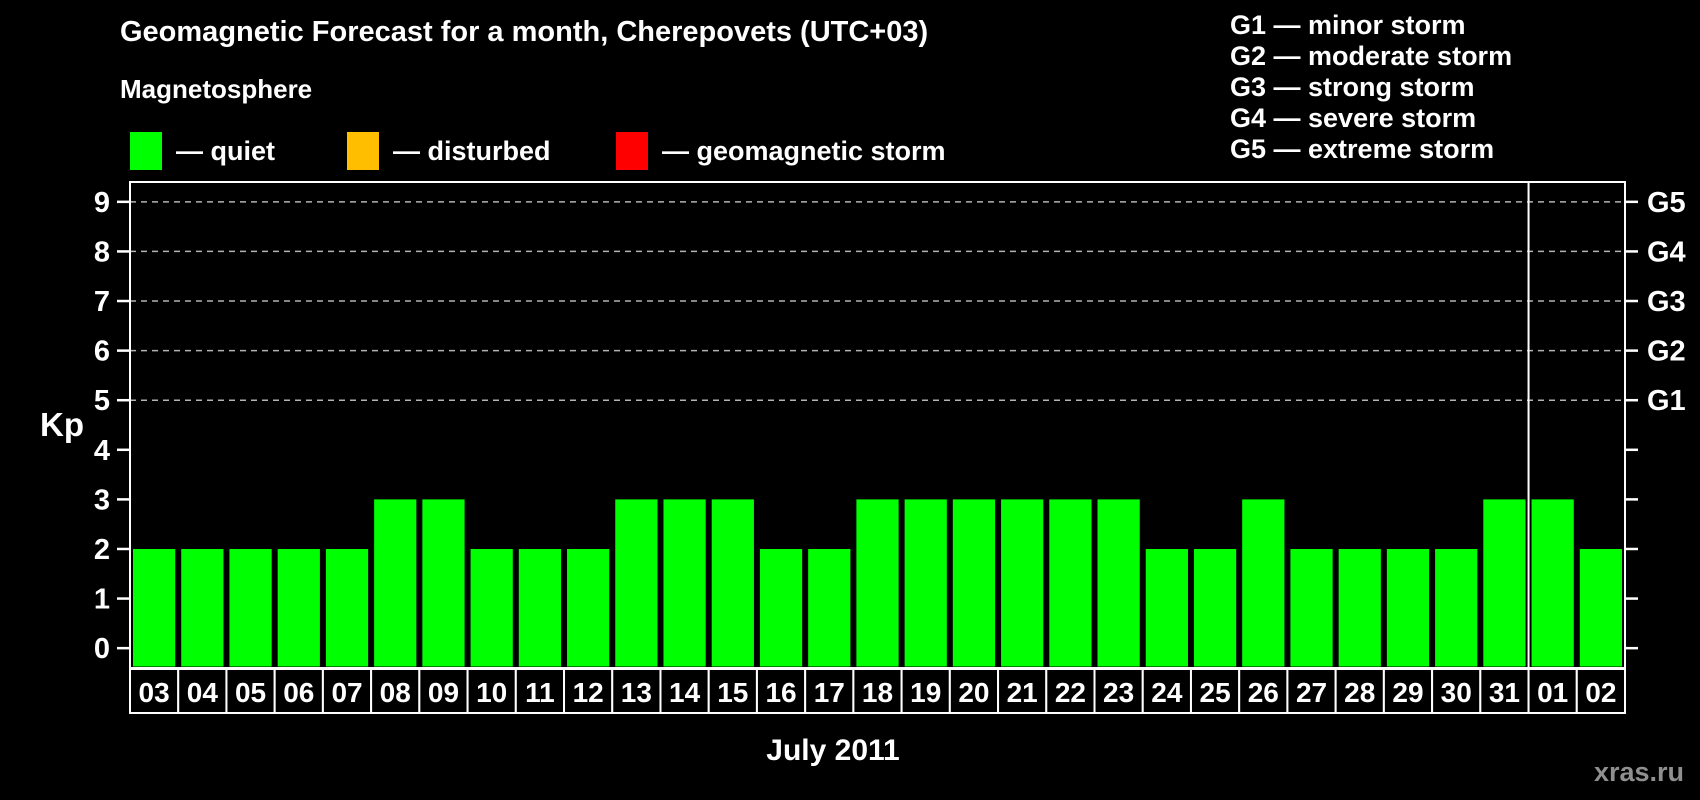  What do you see at coordinates (1666, 352) in the screenshot?
I see `right-axis-label-G2: G2` at bounding box center [1666, 352].